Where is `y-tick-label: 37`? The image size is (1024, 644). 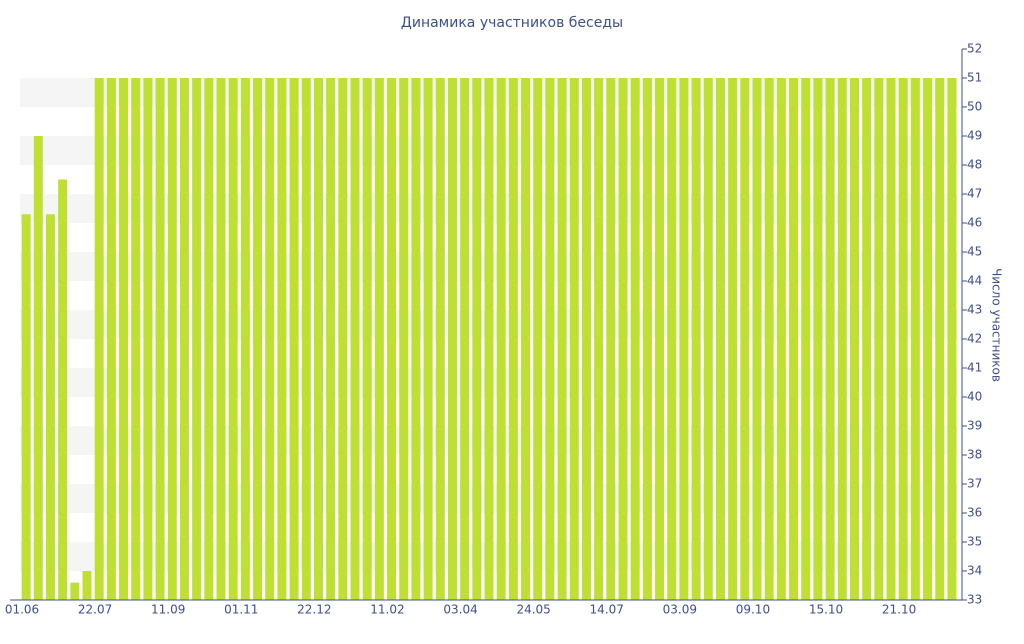
y-tick-label: 37 is located at coordinates (974, 484).